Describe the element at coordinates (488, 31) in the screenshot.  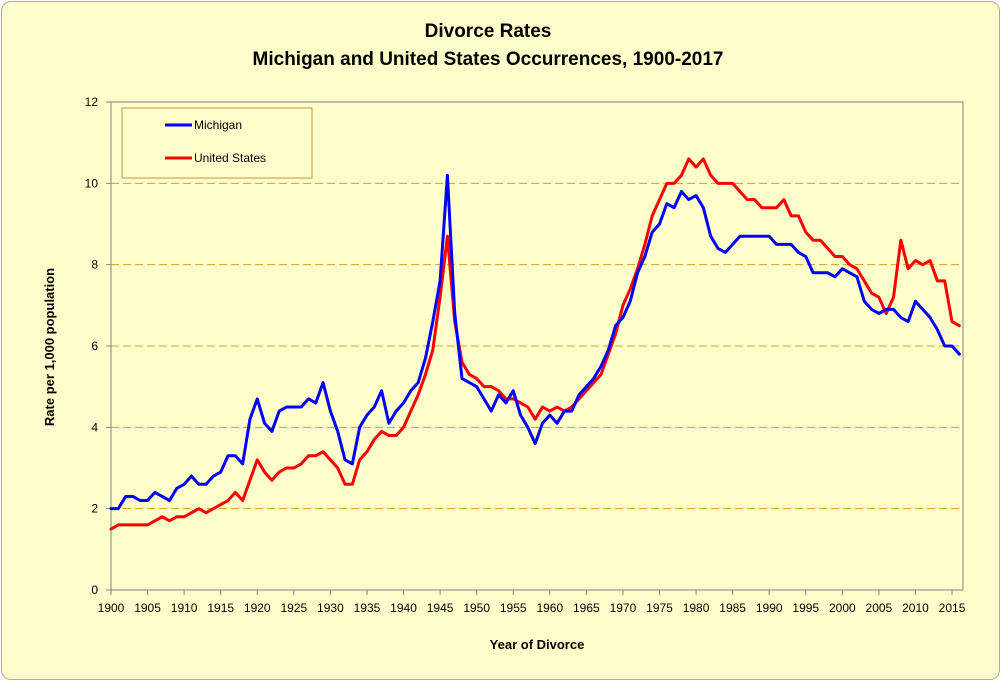
I see `chart-title: Divorce Rates` at that location.